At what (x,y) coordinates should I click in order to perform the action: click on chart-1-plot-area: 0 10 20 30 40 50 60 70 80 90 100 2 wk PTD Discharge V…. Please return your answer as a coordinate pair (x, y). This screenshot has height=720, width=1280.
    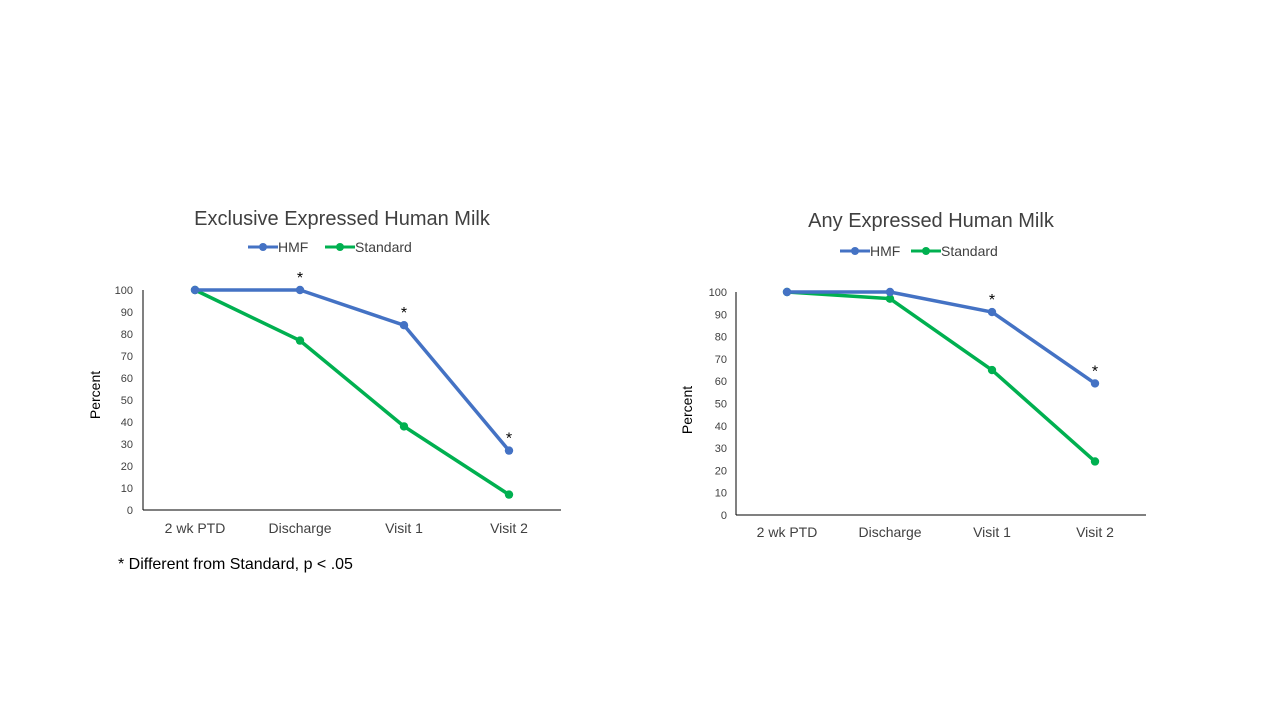
    Looking at the image, I should click on (338, 403).